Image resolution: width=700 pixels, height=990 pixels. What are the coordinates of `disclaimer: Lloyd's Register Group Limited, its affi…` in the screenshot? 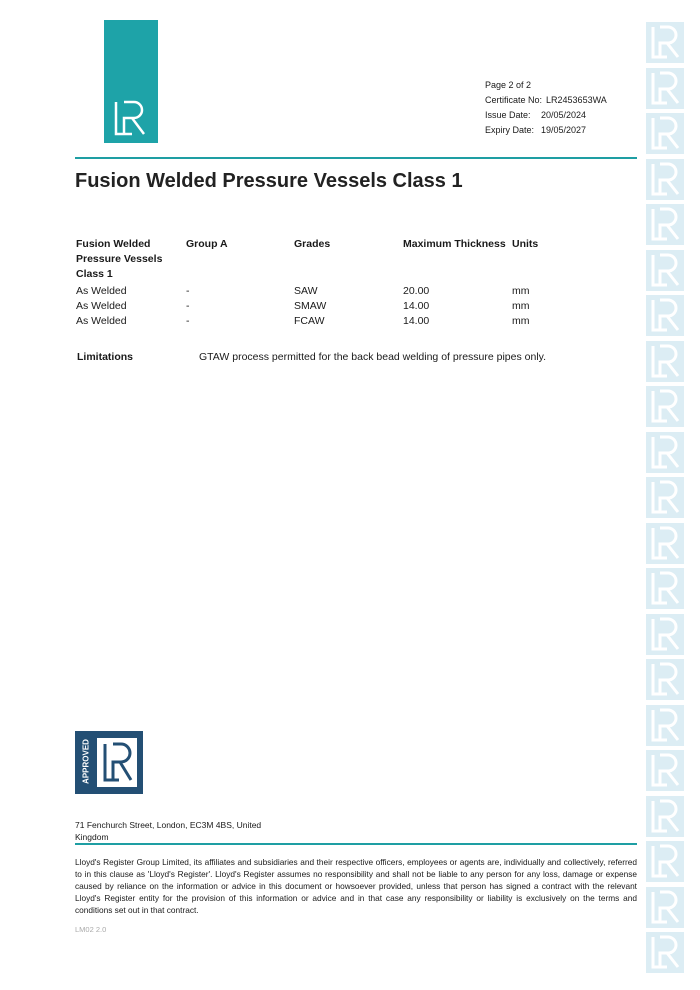 It's located at (356, 886).